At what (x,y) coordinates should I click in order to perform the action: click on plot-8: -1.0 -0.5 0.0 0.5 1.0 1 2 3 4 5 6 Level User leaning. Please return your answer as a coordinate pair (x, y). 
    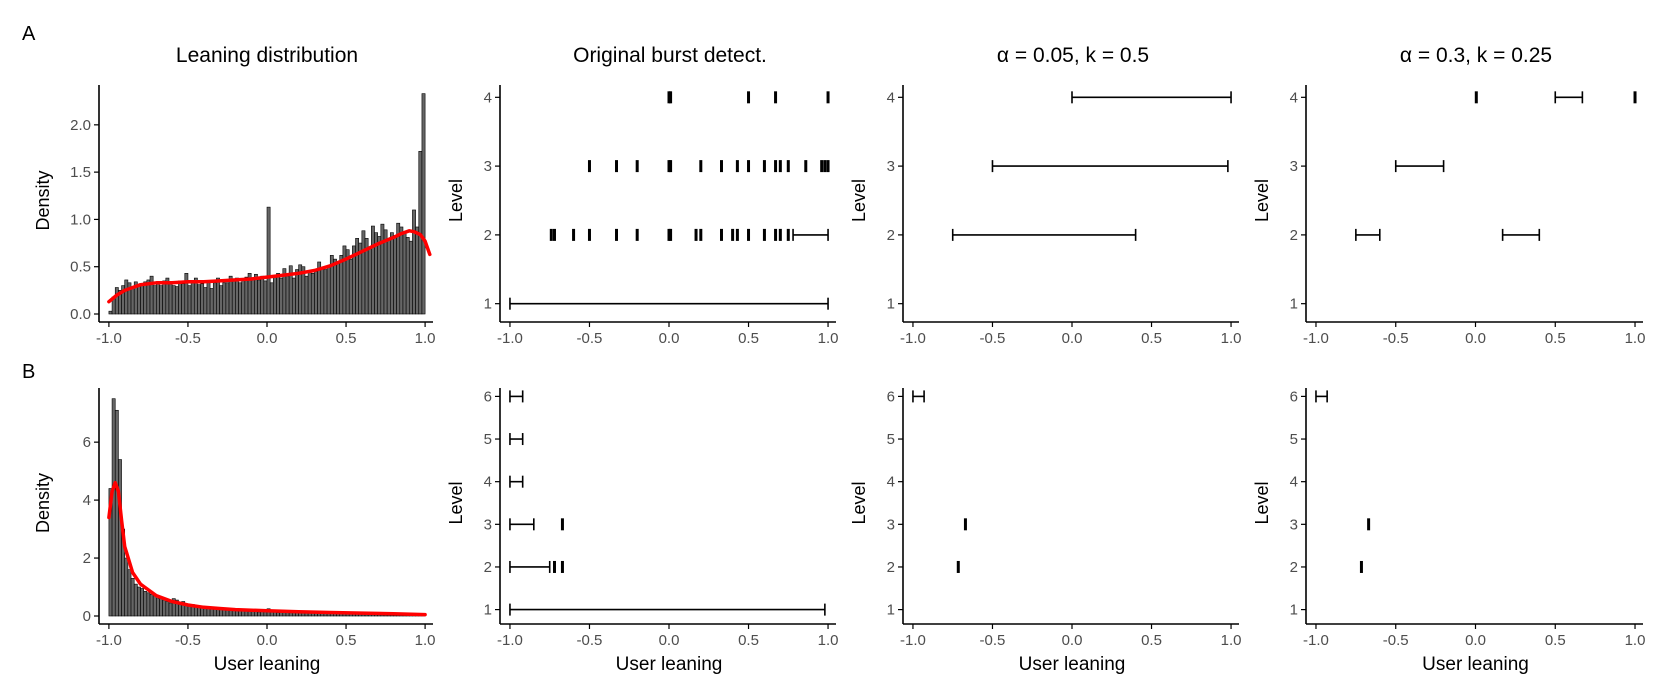
    Looking at the image, I should click on (1448, 531).